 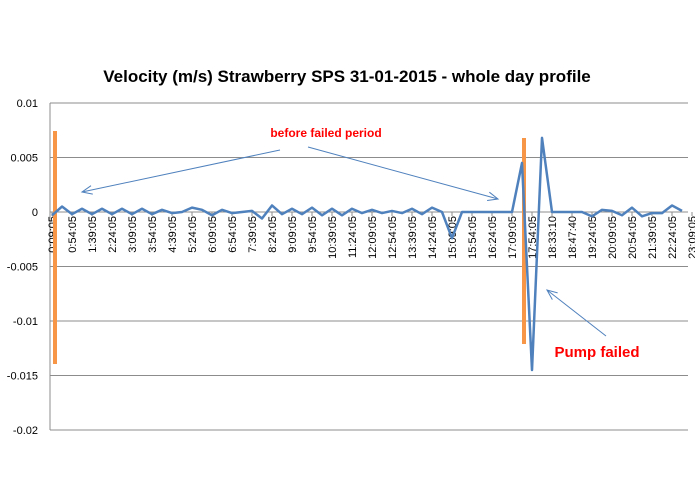 I want to click on x-tick-label: 12:09:05, so click(x=373, y=237).